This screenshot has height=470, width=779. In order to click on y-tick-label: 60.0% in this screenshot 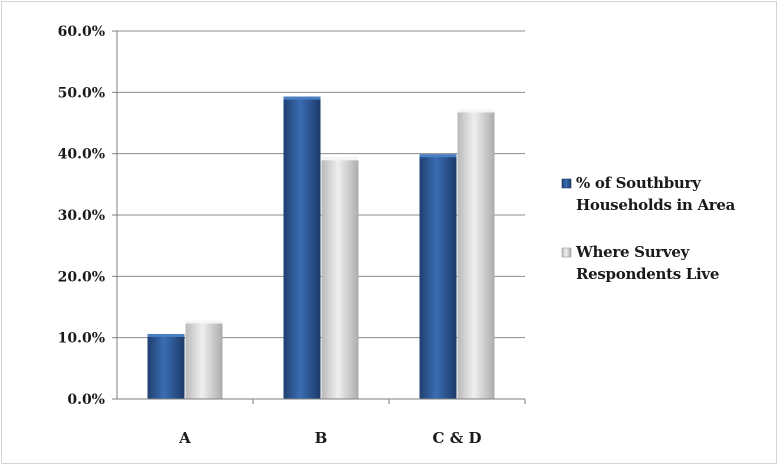, I will do `click(81, 32)`.